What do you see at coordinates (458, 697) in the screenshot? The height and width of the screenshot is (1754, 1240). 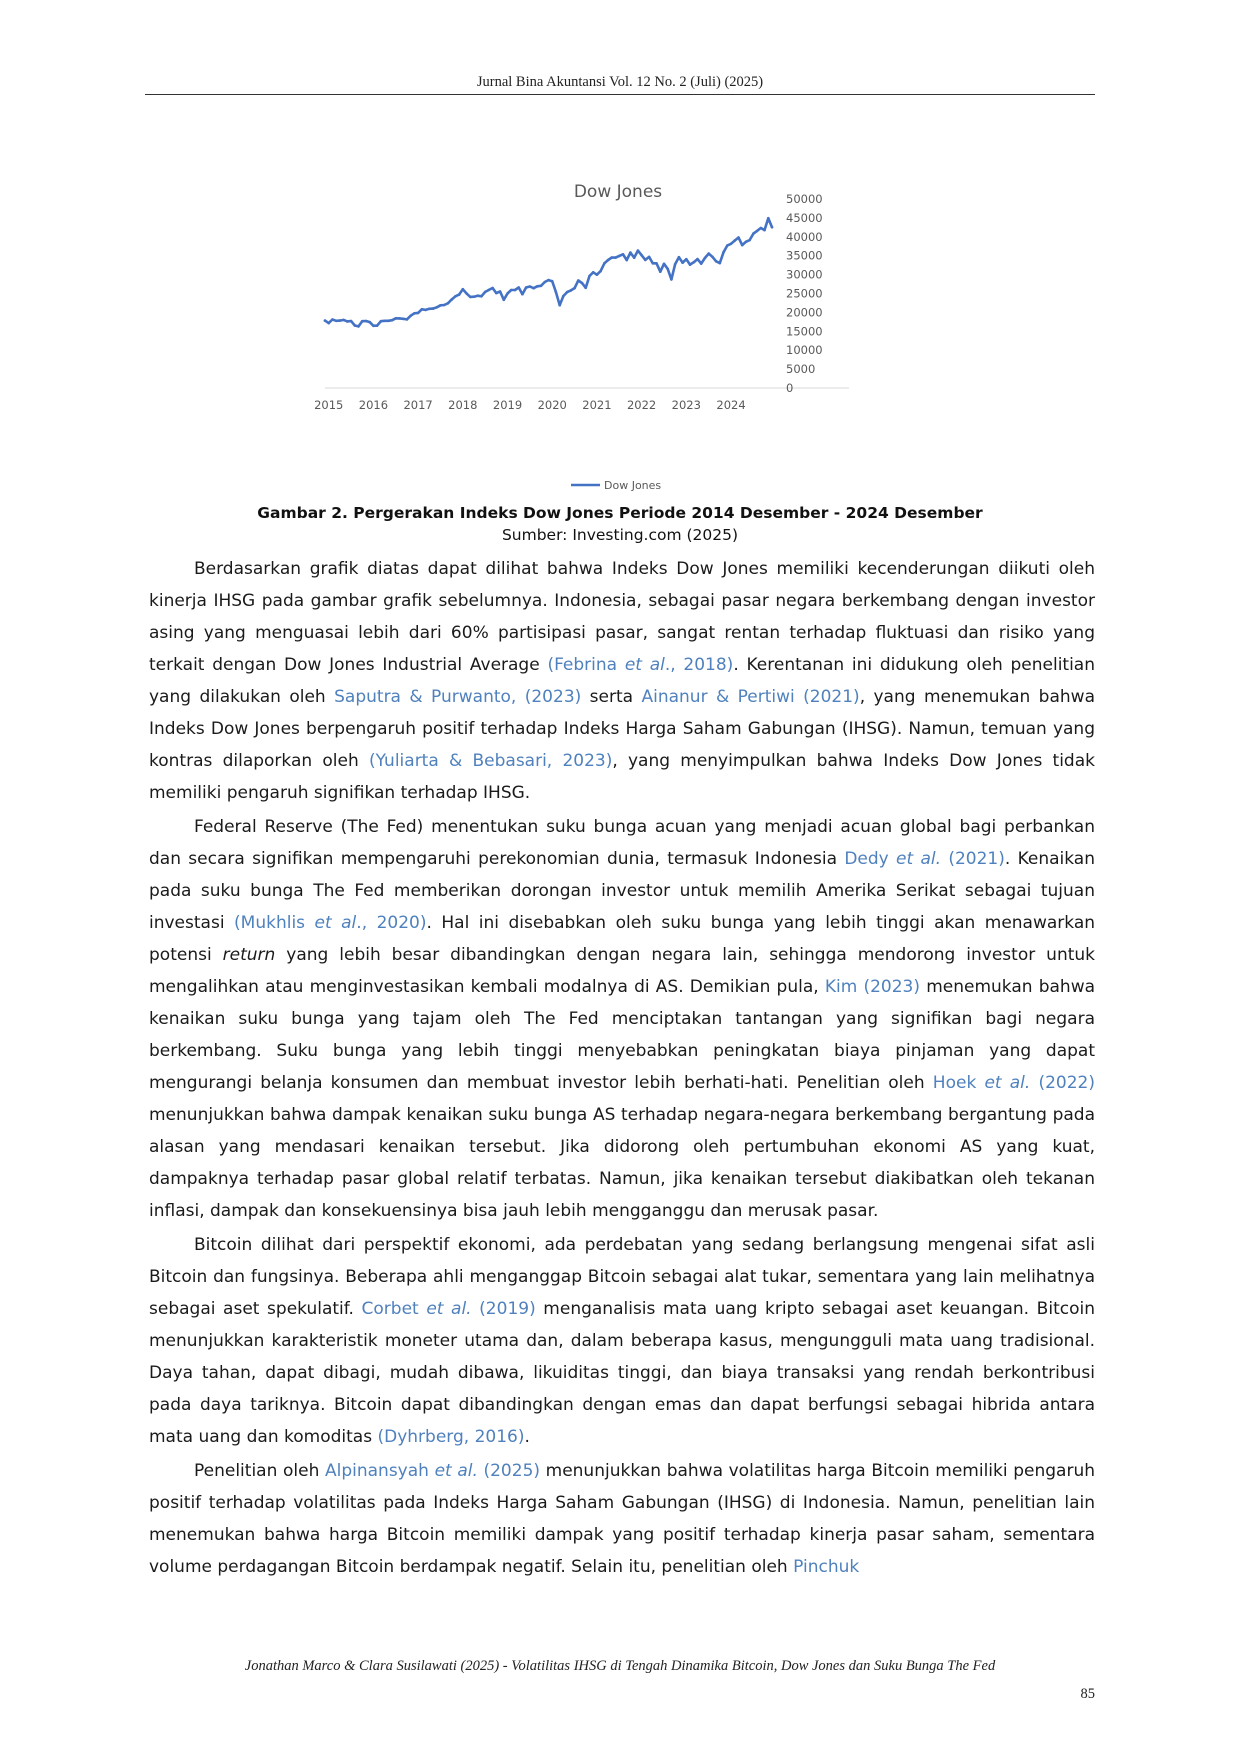 I see `citation-link: Saputra & Purwanto, (2023)` at bounding box center [458, 697].